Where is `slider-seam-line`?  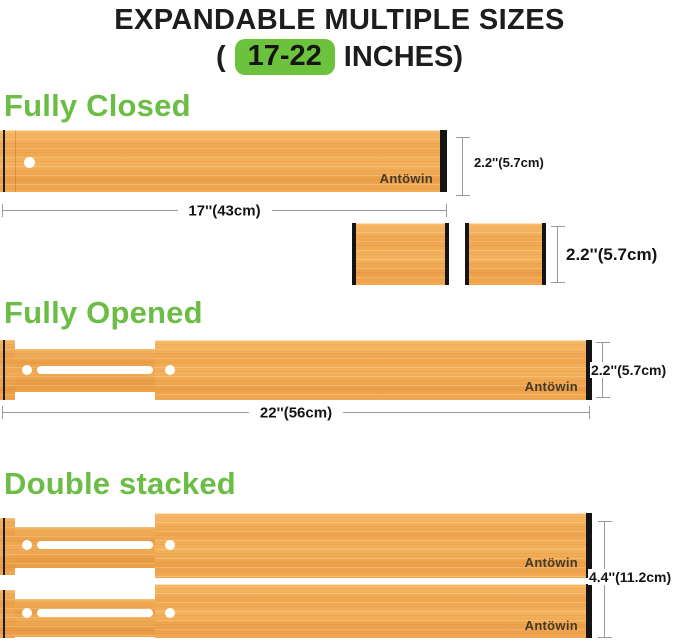
slider-seam-line is located at coordinates (15, 161).